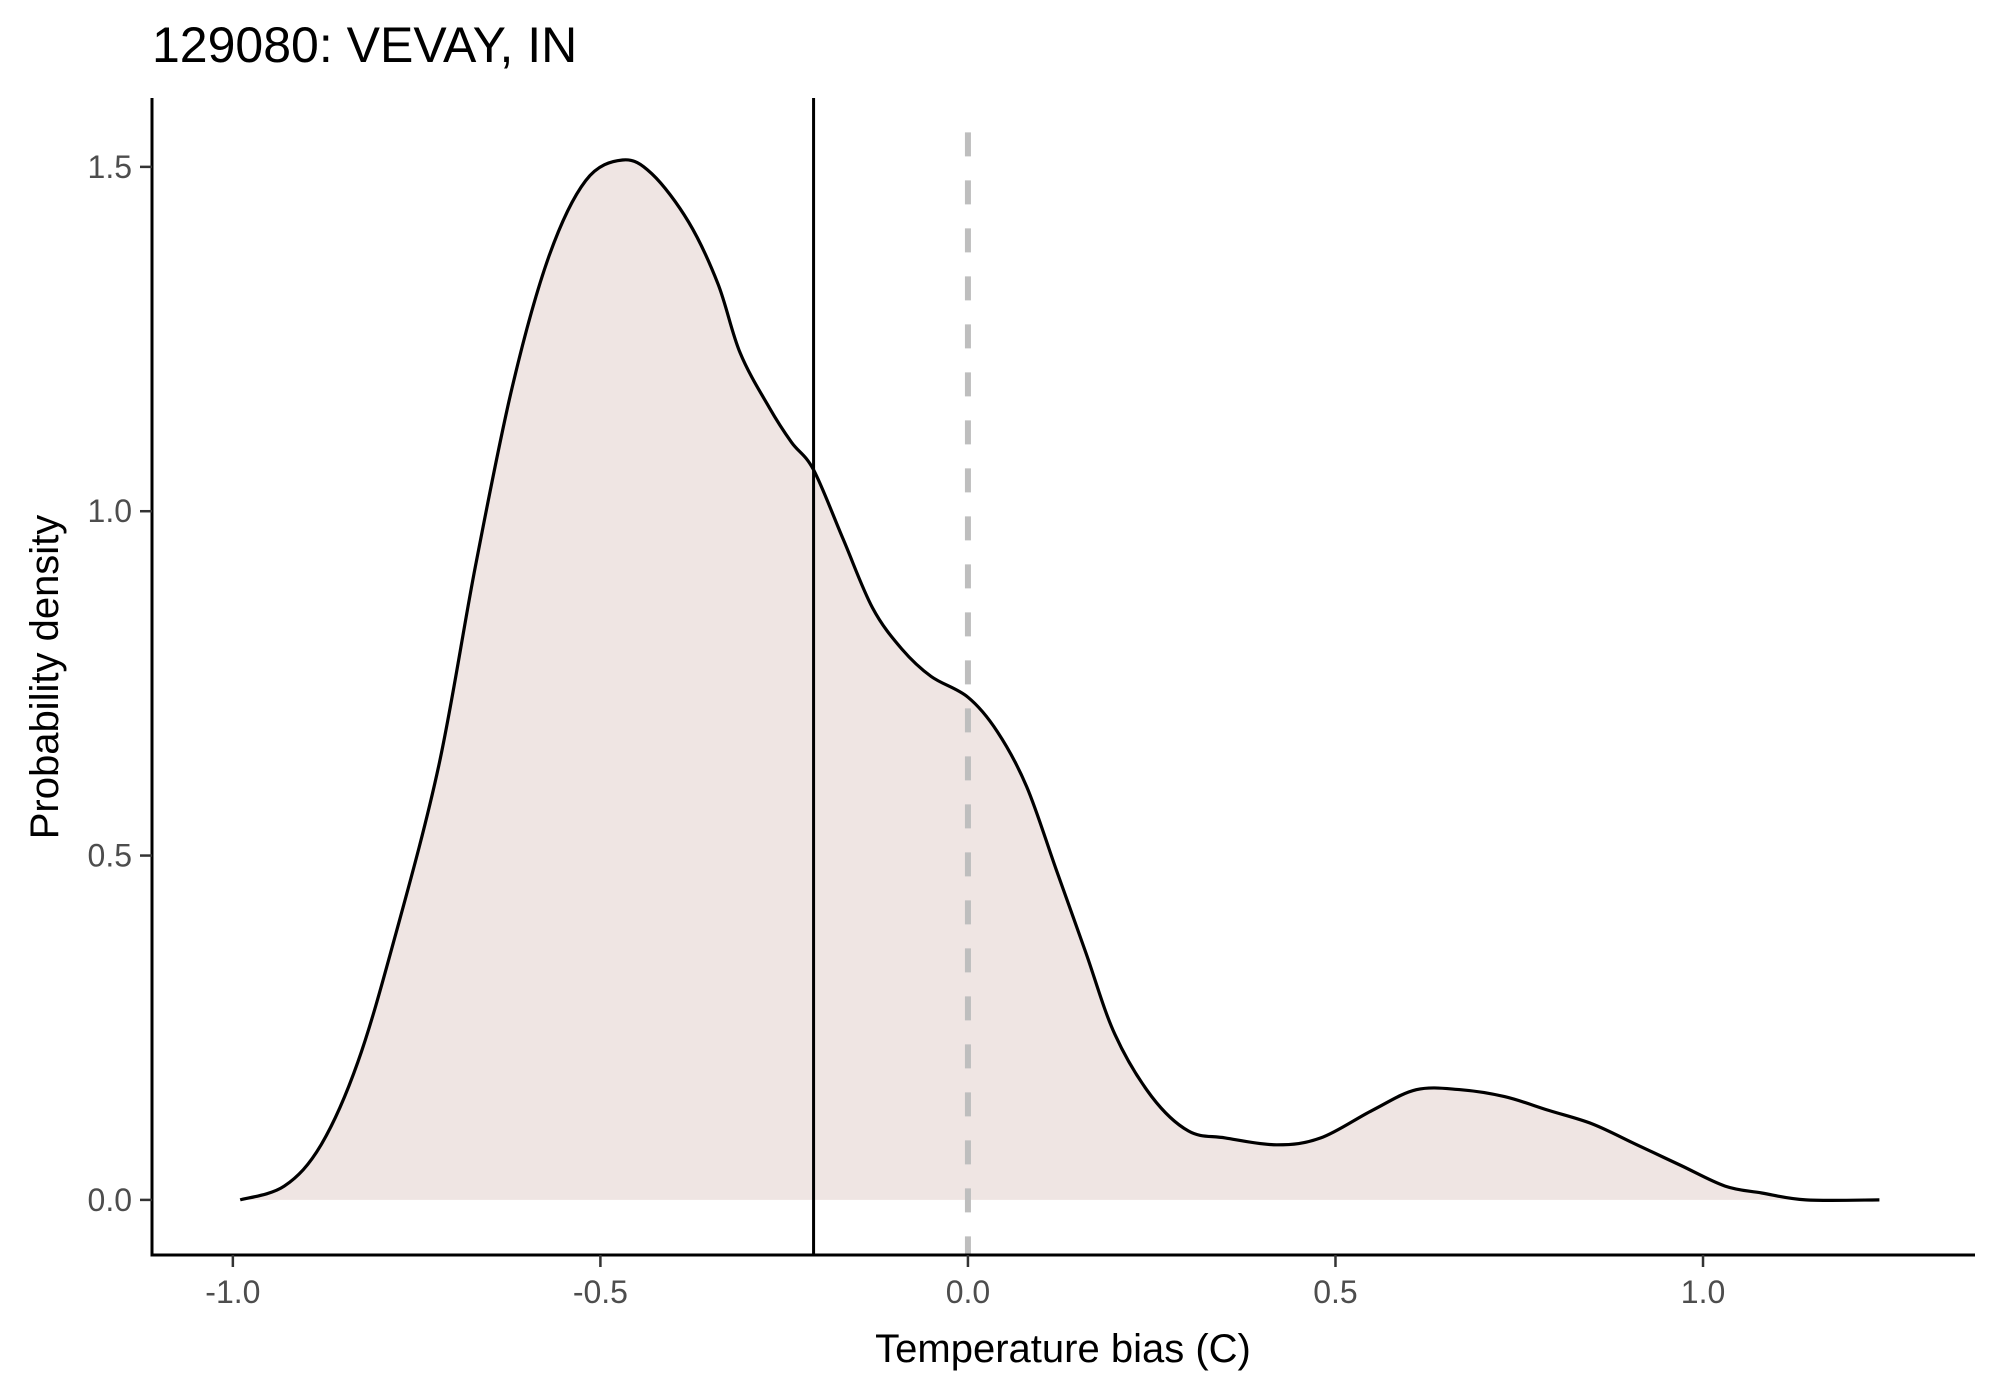  Describe the element at coordinates (110, 856) in the screenshot. I see `y-tick-label: 0.5` at that location.